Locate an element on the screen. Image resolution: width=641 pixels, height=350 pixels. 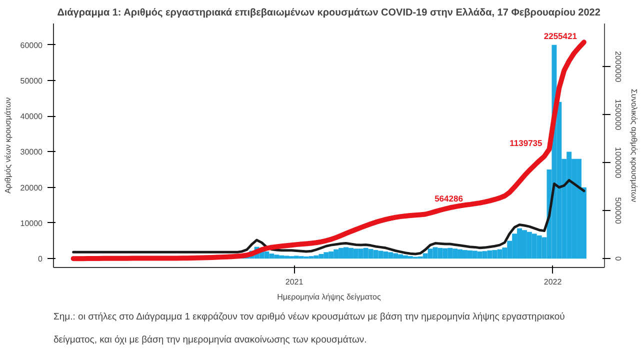
y2-axis-title: Συνολικός αριθμός κρουσμάτων is located at coordinates (634, 145).